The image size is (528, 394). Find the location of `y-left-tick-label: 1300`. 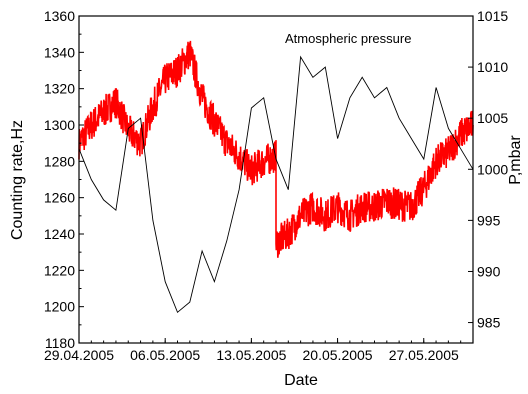

y-left-tick-label: 1300 is located at coordinates (59, 125).